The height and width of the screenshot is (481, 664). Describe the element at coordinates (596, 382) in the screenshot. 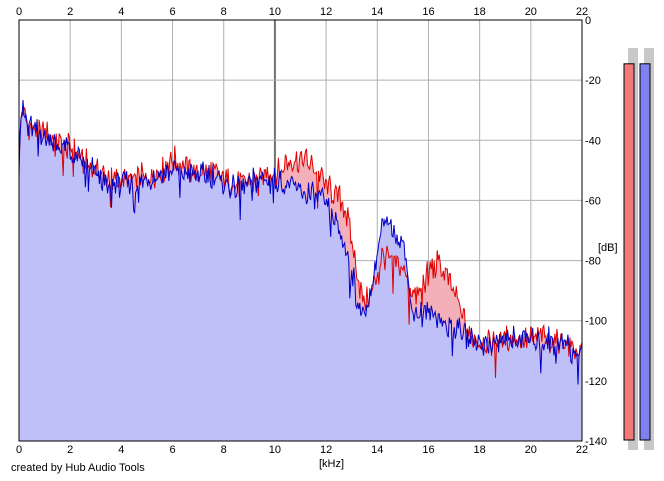

I see `y-tick-label: -120` at that location.